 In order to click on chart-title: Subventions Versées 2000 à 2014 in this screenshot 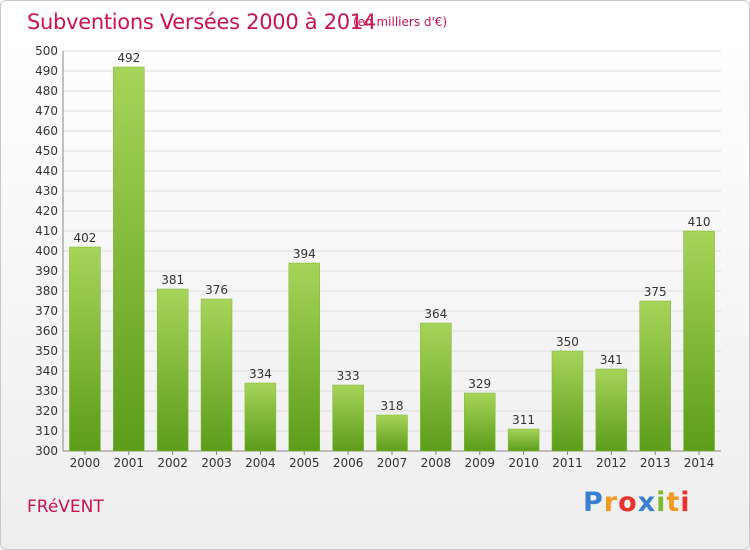, I will do `click(201, 22)`.